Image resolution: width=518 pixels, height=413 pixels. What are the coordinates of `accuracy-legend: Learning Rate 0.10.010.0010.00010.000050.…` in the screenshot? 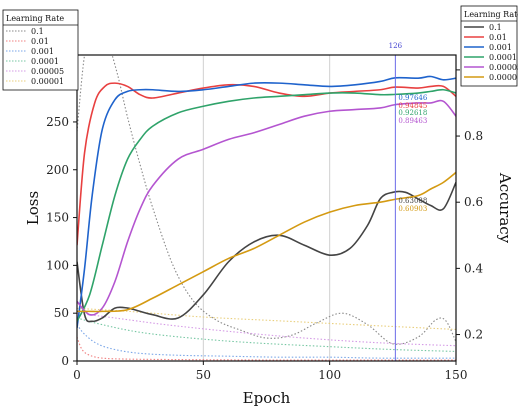 It's located at (489, 46).